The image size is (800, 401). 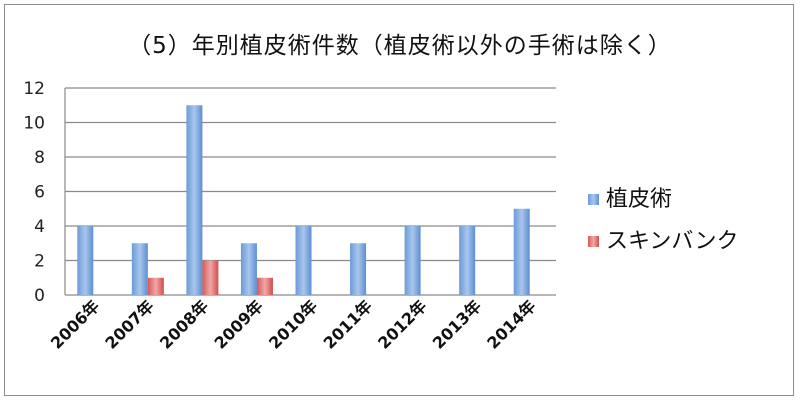 I want to click on y-tick-label: 8, so click(x=39, y=158).